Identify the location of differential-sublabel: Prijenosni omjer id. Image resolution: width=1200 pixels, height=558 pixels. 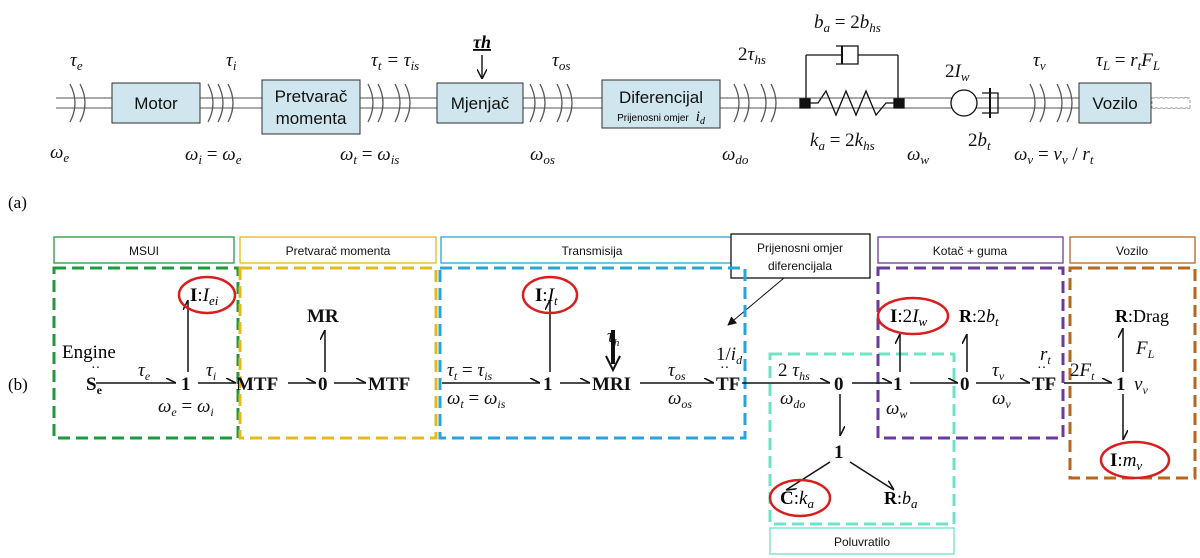
(661, 117).